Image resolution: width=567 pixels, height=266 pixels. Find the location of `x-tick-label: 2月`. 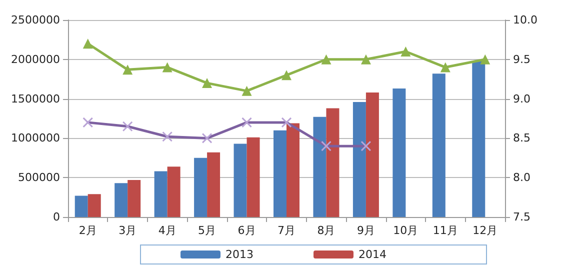

x-tick-label: 2月 is located at coordinates (87, 230).